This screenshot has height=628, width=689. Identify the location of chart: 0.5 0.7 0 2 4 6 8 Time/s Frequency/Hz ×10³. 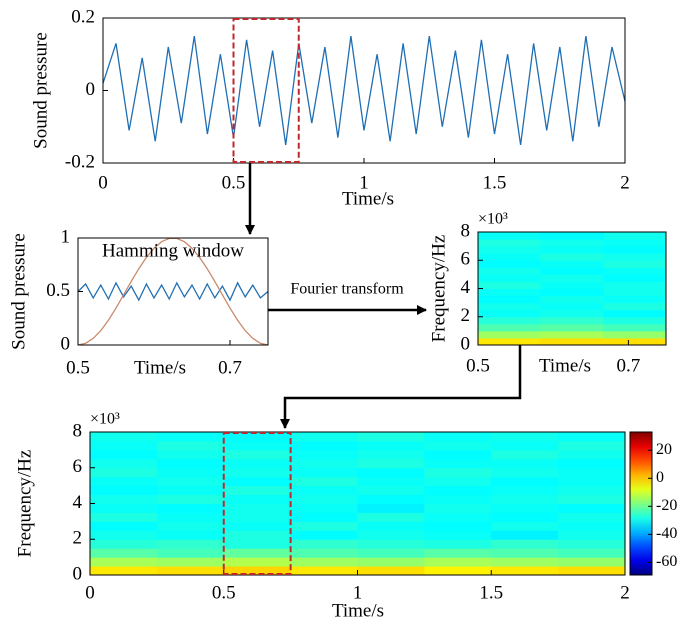
(547, 293).